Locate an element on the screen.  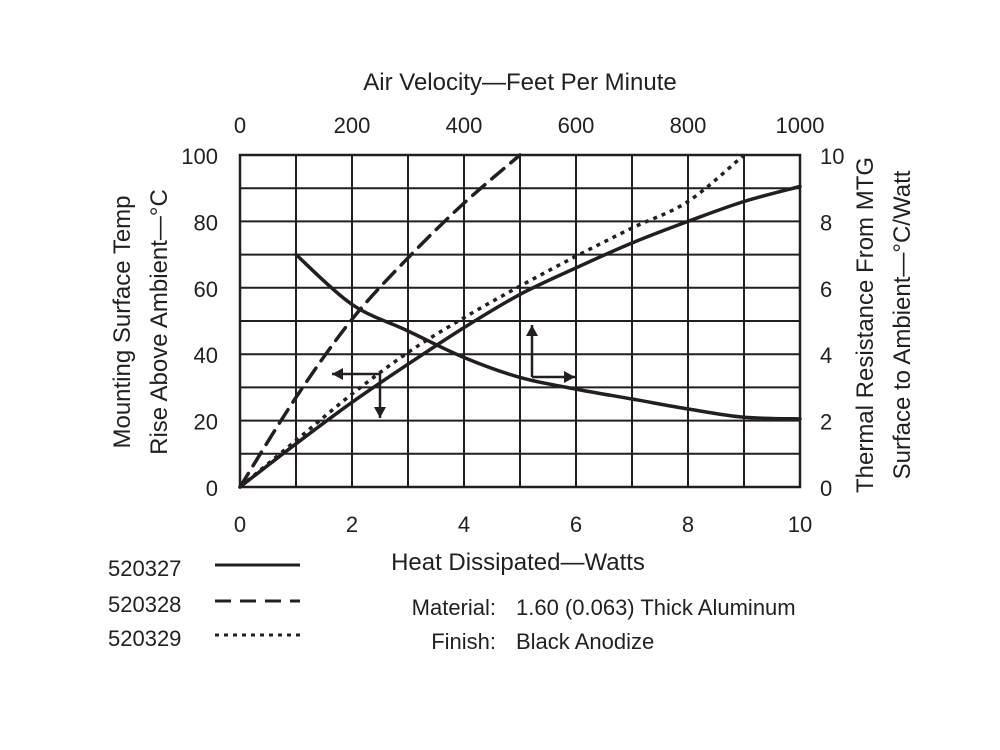
y2-tick-label: 4 is located at coordinates (826, 355).